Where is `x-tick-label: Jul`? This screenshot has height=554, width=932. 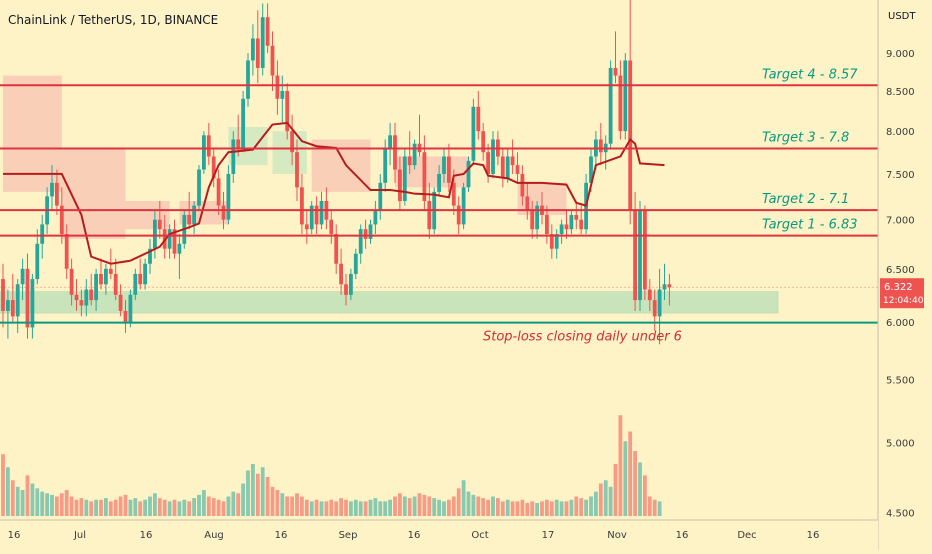 x-tick-label: Jul is located at coordinates (79, 535).